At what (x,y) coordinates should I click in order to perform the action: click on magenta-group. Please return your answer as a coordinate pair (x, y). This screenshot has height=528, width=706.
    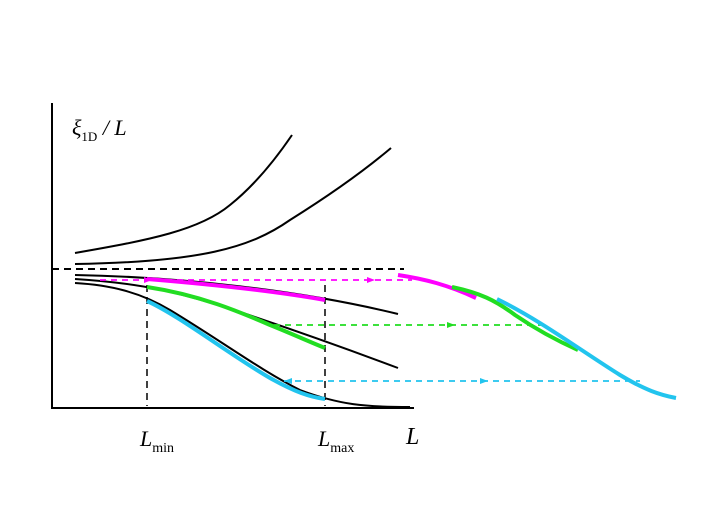
    Looking at the image, I should click on (288, 287).